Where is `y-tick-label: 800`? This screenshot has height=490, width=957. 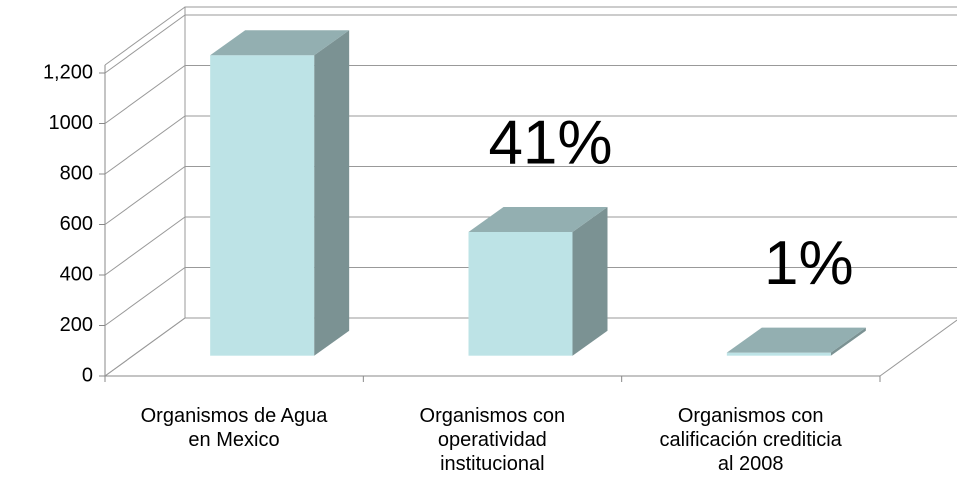
y-tick-label: 800 is located at coordinates (76, 173).